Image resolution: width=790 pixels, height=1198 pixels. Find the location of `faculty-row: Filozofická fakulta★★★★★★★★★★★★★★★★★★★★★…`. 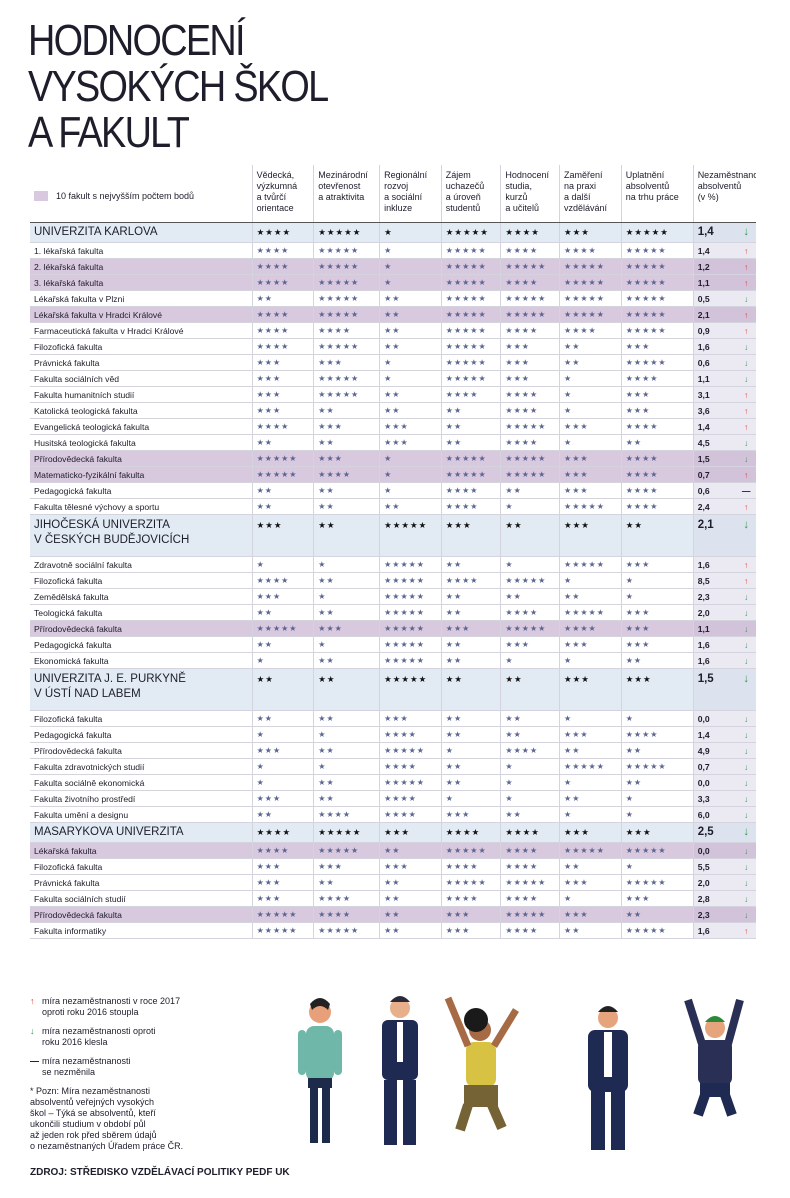

faculty-row: Filozofická fakulta★★★★★★★★★★★★★★★★★★★★★… is located at coordinates (393, 580).